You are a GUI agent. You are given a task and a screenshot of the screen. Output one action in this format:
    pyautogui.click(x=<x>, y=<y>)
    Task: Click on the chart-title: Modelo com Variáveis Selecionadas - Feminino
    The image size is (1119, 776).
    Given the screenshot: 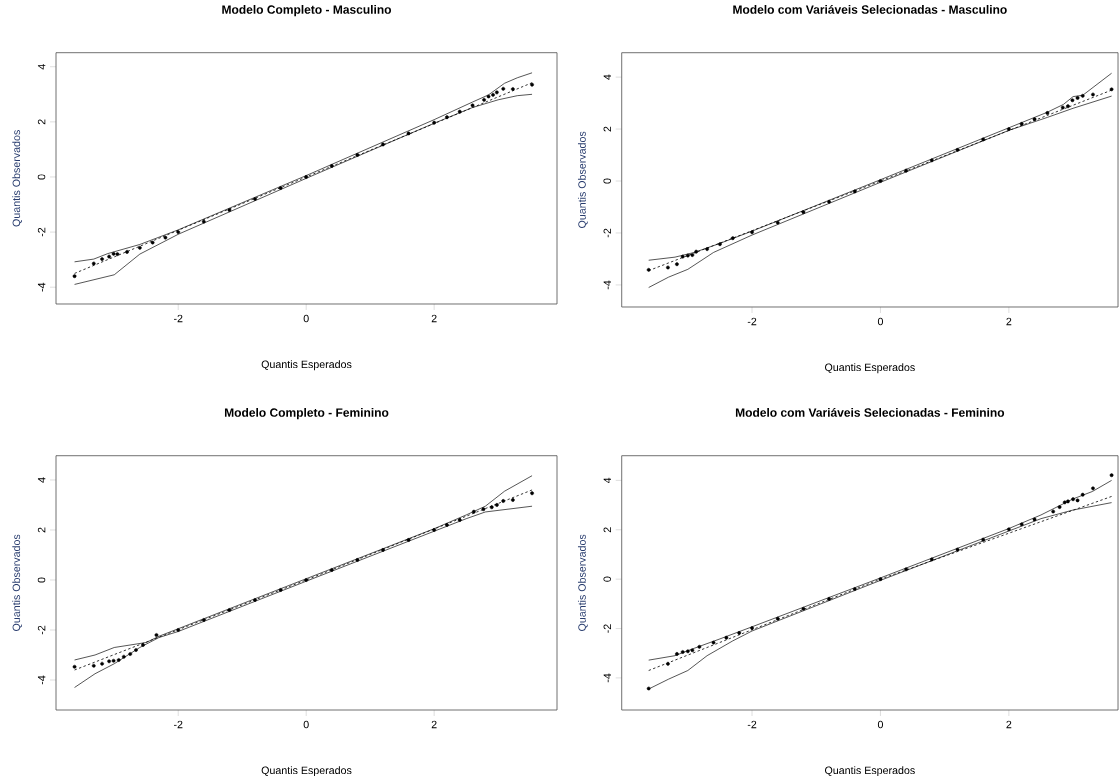 What is the action you would take?
    pyautogui.click(x=870, y=412)
    